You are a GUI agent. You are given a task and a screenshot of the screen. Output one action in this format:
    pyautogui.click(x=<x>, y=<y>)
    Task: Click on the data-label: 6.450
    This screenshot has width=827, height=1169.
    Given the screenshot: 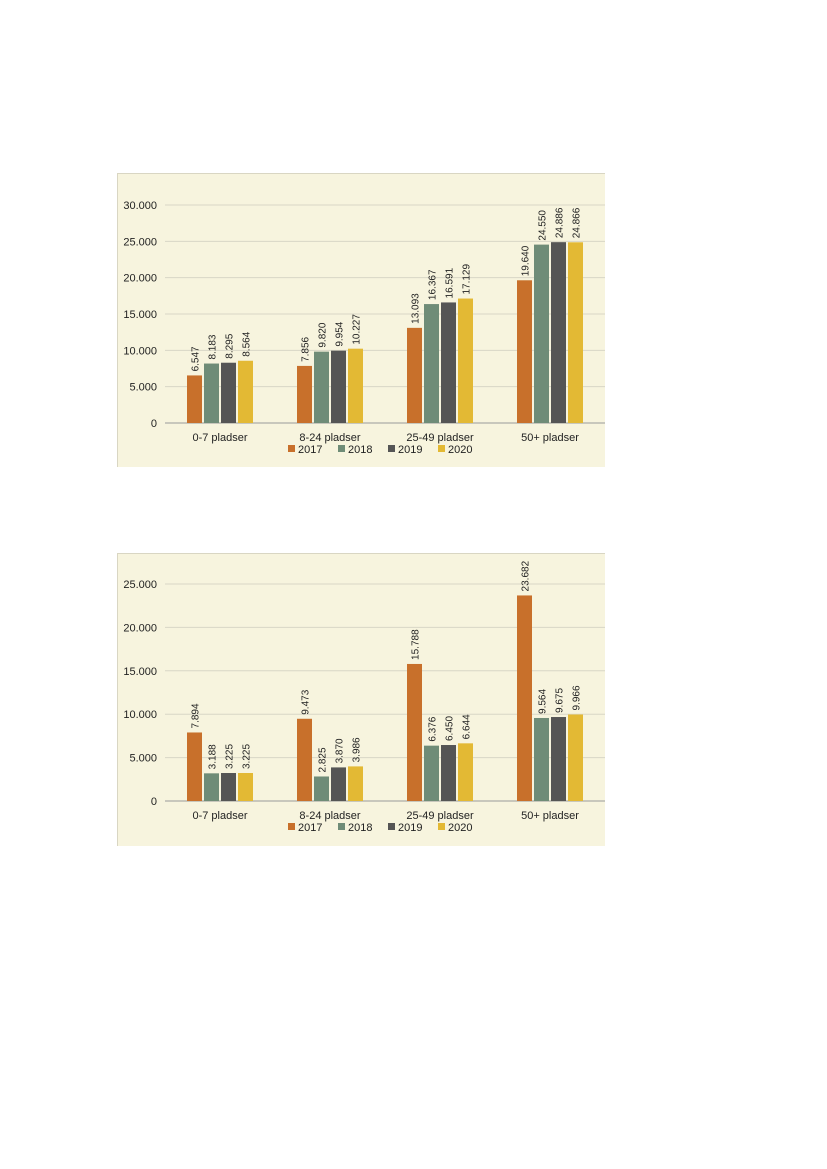 What is the action you would take?
    pyautogui.click(x=450, y=728)
    